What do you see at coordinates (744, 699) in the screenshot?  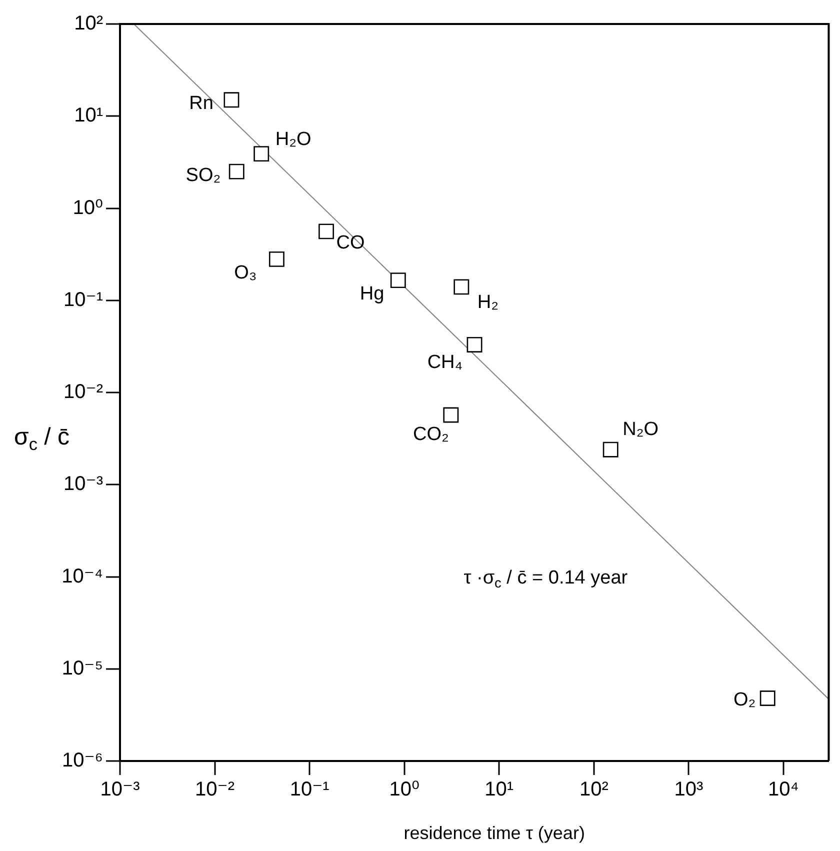 I see `annotation: O₂` at bounding box center [744, 699].